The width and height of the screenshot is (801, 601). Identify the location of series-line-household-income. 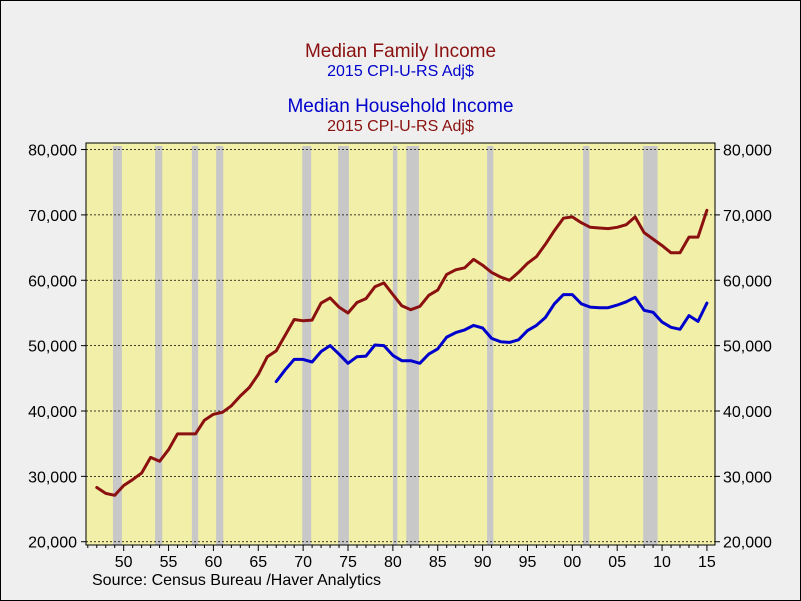
(491, 338).